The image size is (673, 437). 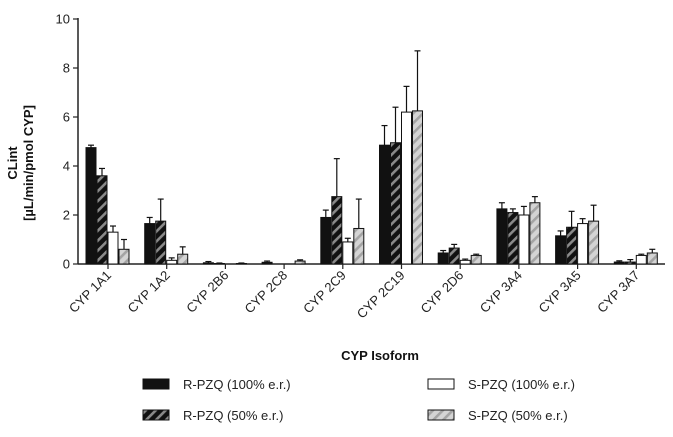 I want to click on y-tick-label: 4, so click(x=66, y=166).